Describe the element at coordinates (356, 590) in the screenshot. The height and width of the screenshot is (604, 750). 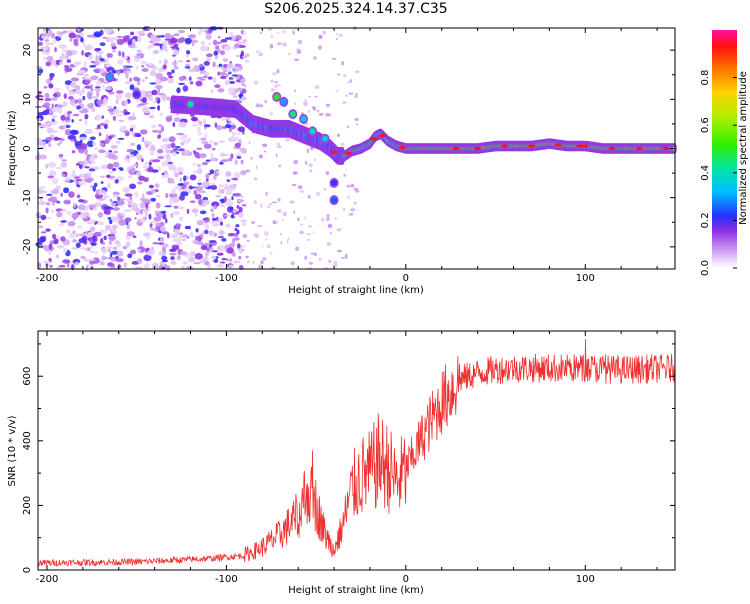
I see `snr-x-label: Height of straight line (km)` at that location.